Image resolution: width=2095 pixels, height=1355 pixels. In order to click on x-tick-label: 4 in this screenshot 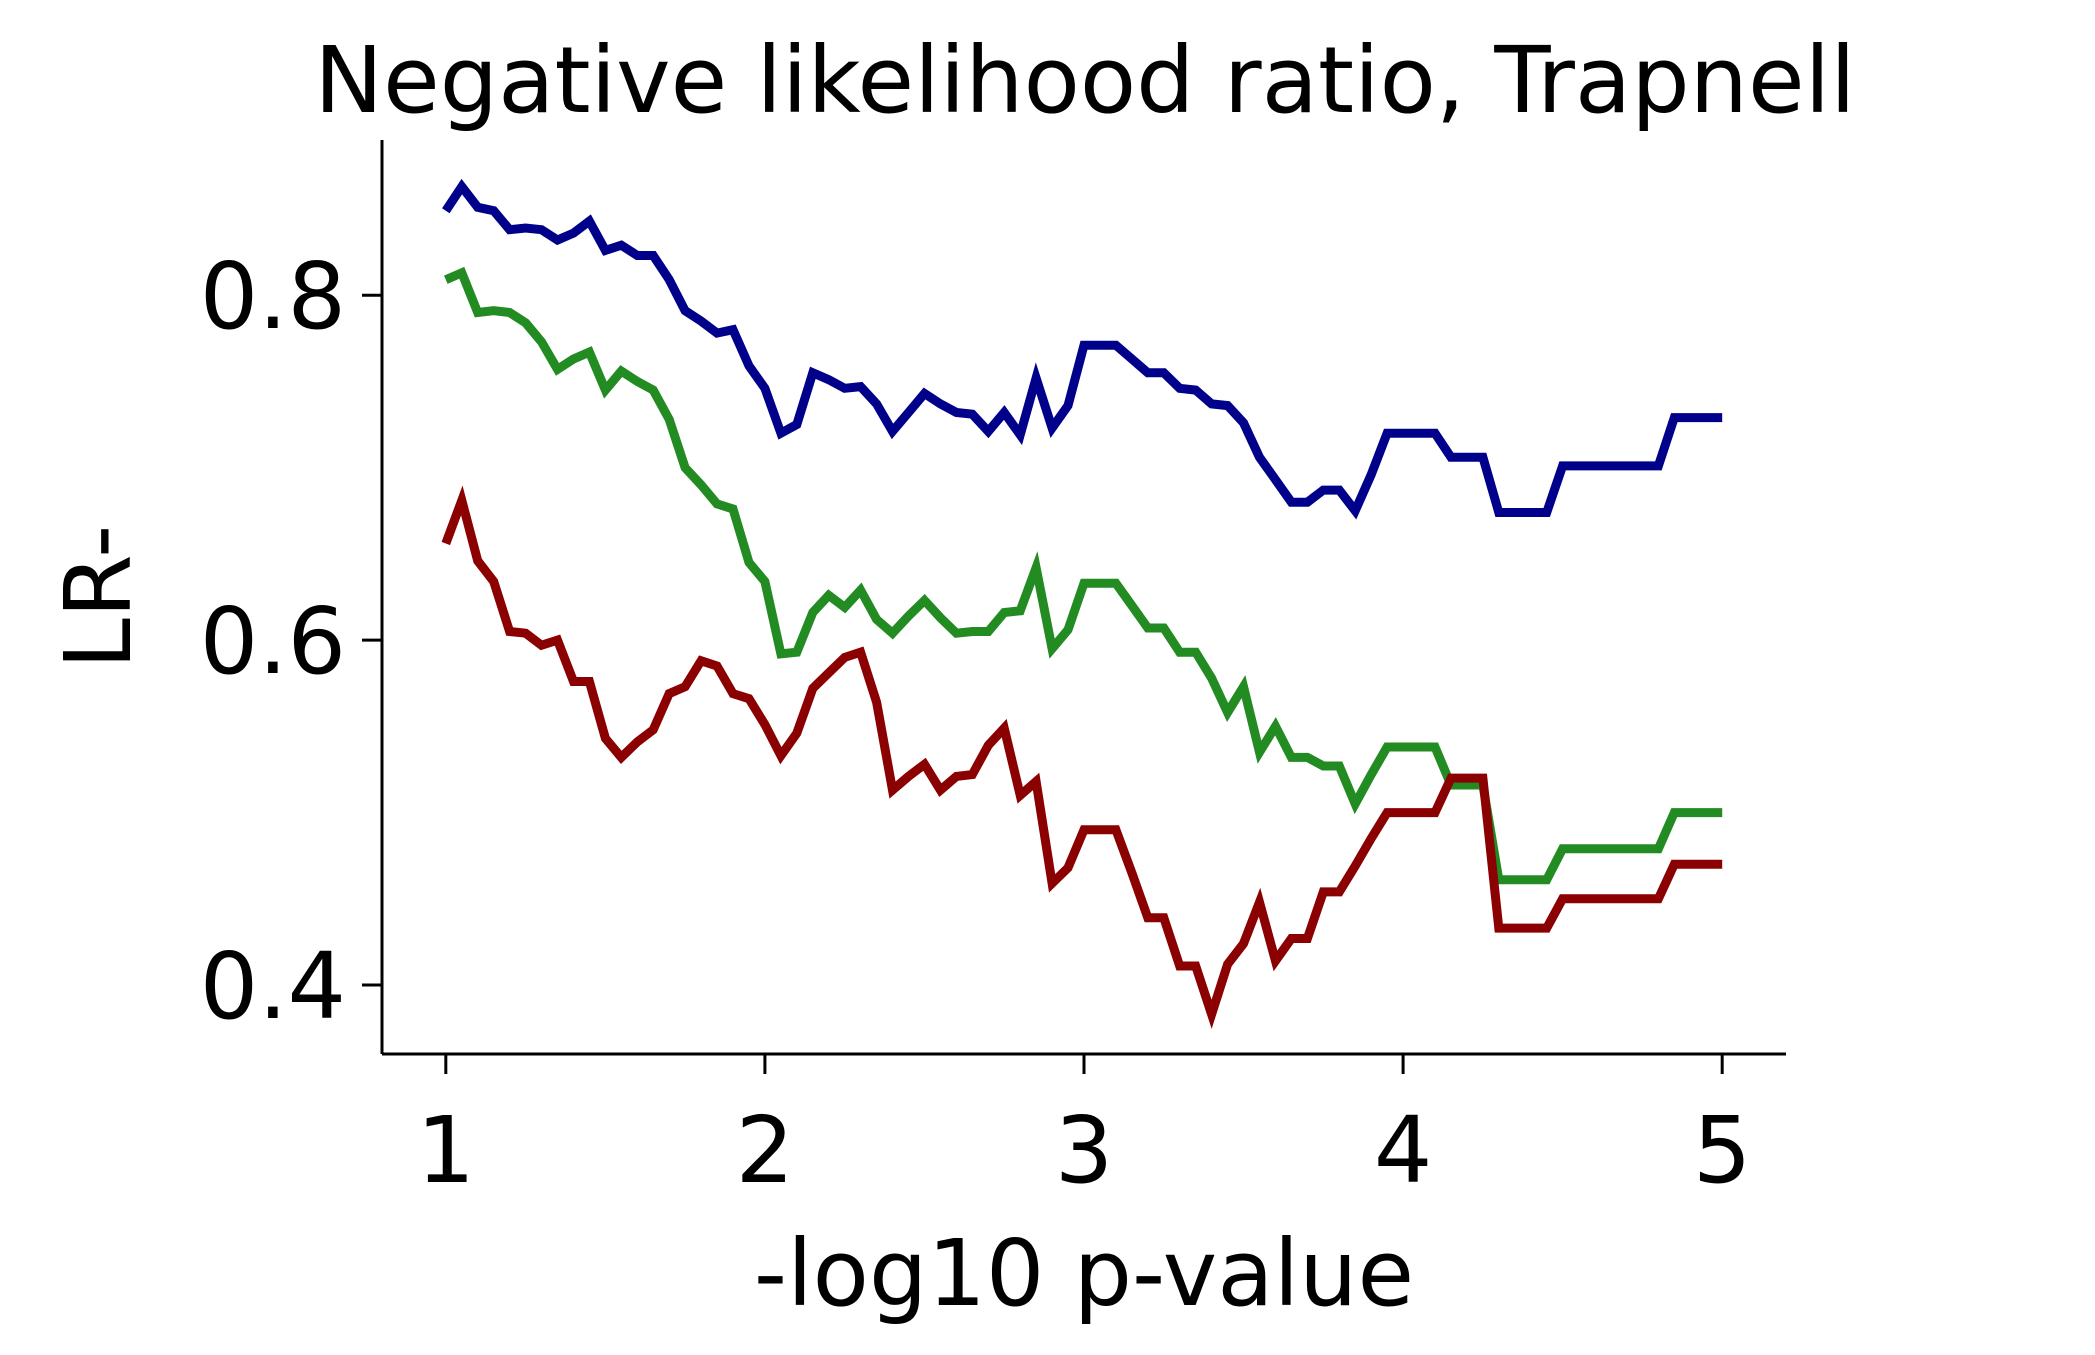, I will do `click(1403, 1150)`.